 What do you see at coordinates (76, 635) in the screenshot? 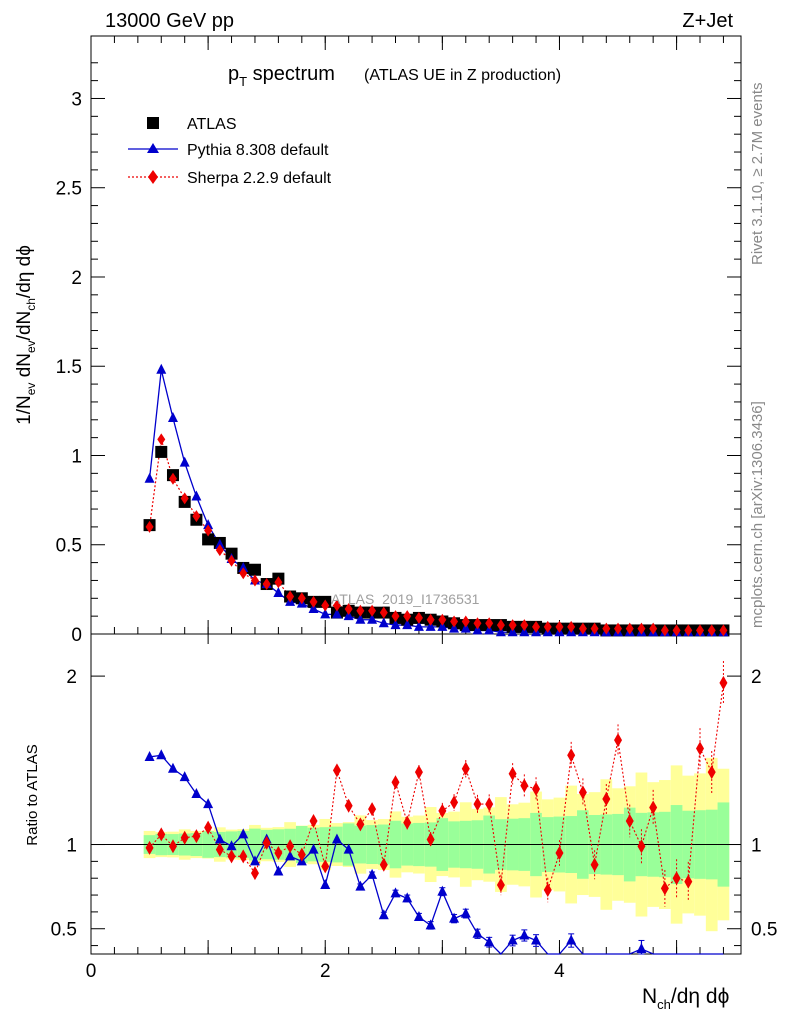
I see `y-tick-label: 0` at bounding box center [76, 635].